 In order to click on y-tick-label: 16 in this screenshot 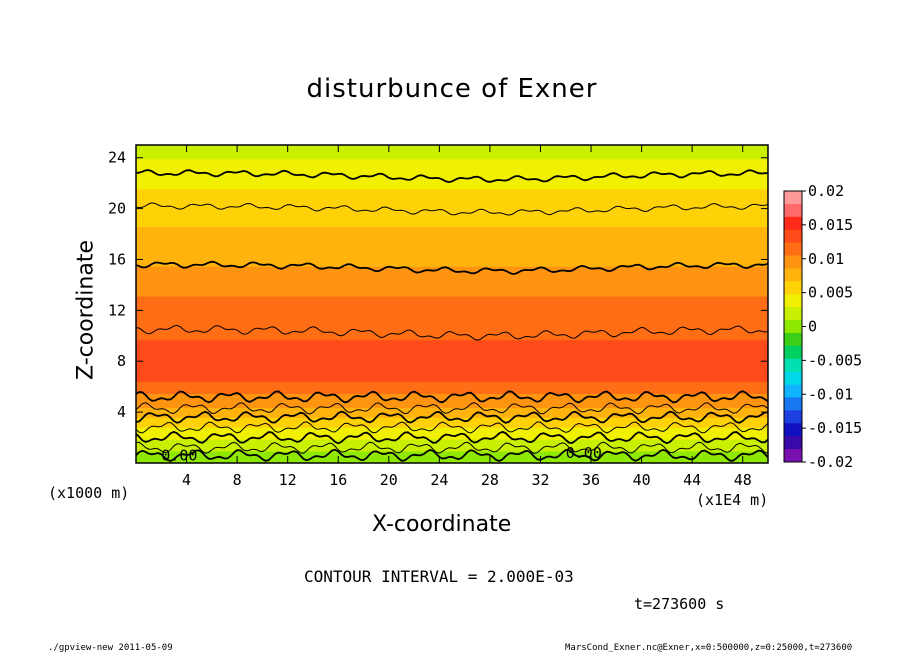, I will do `click(117, 259)`.